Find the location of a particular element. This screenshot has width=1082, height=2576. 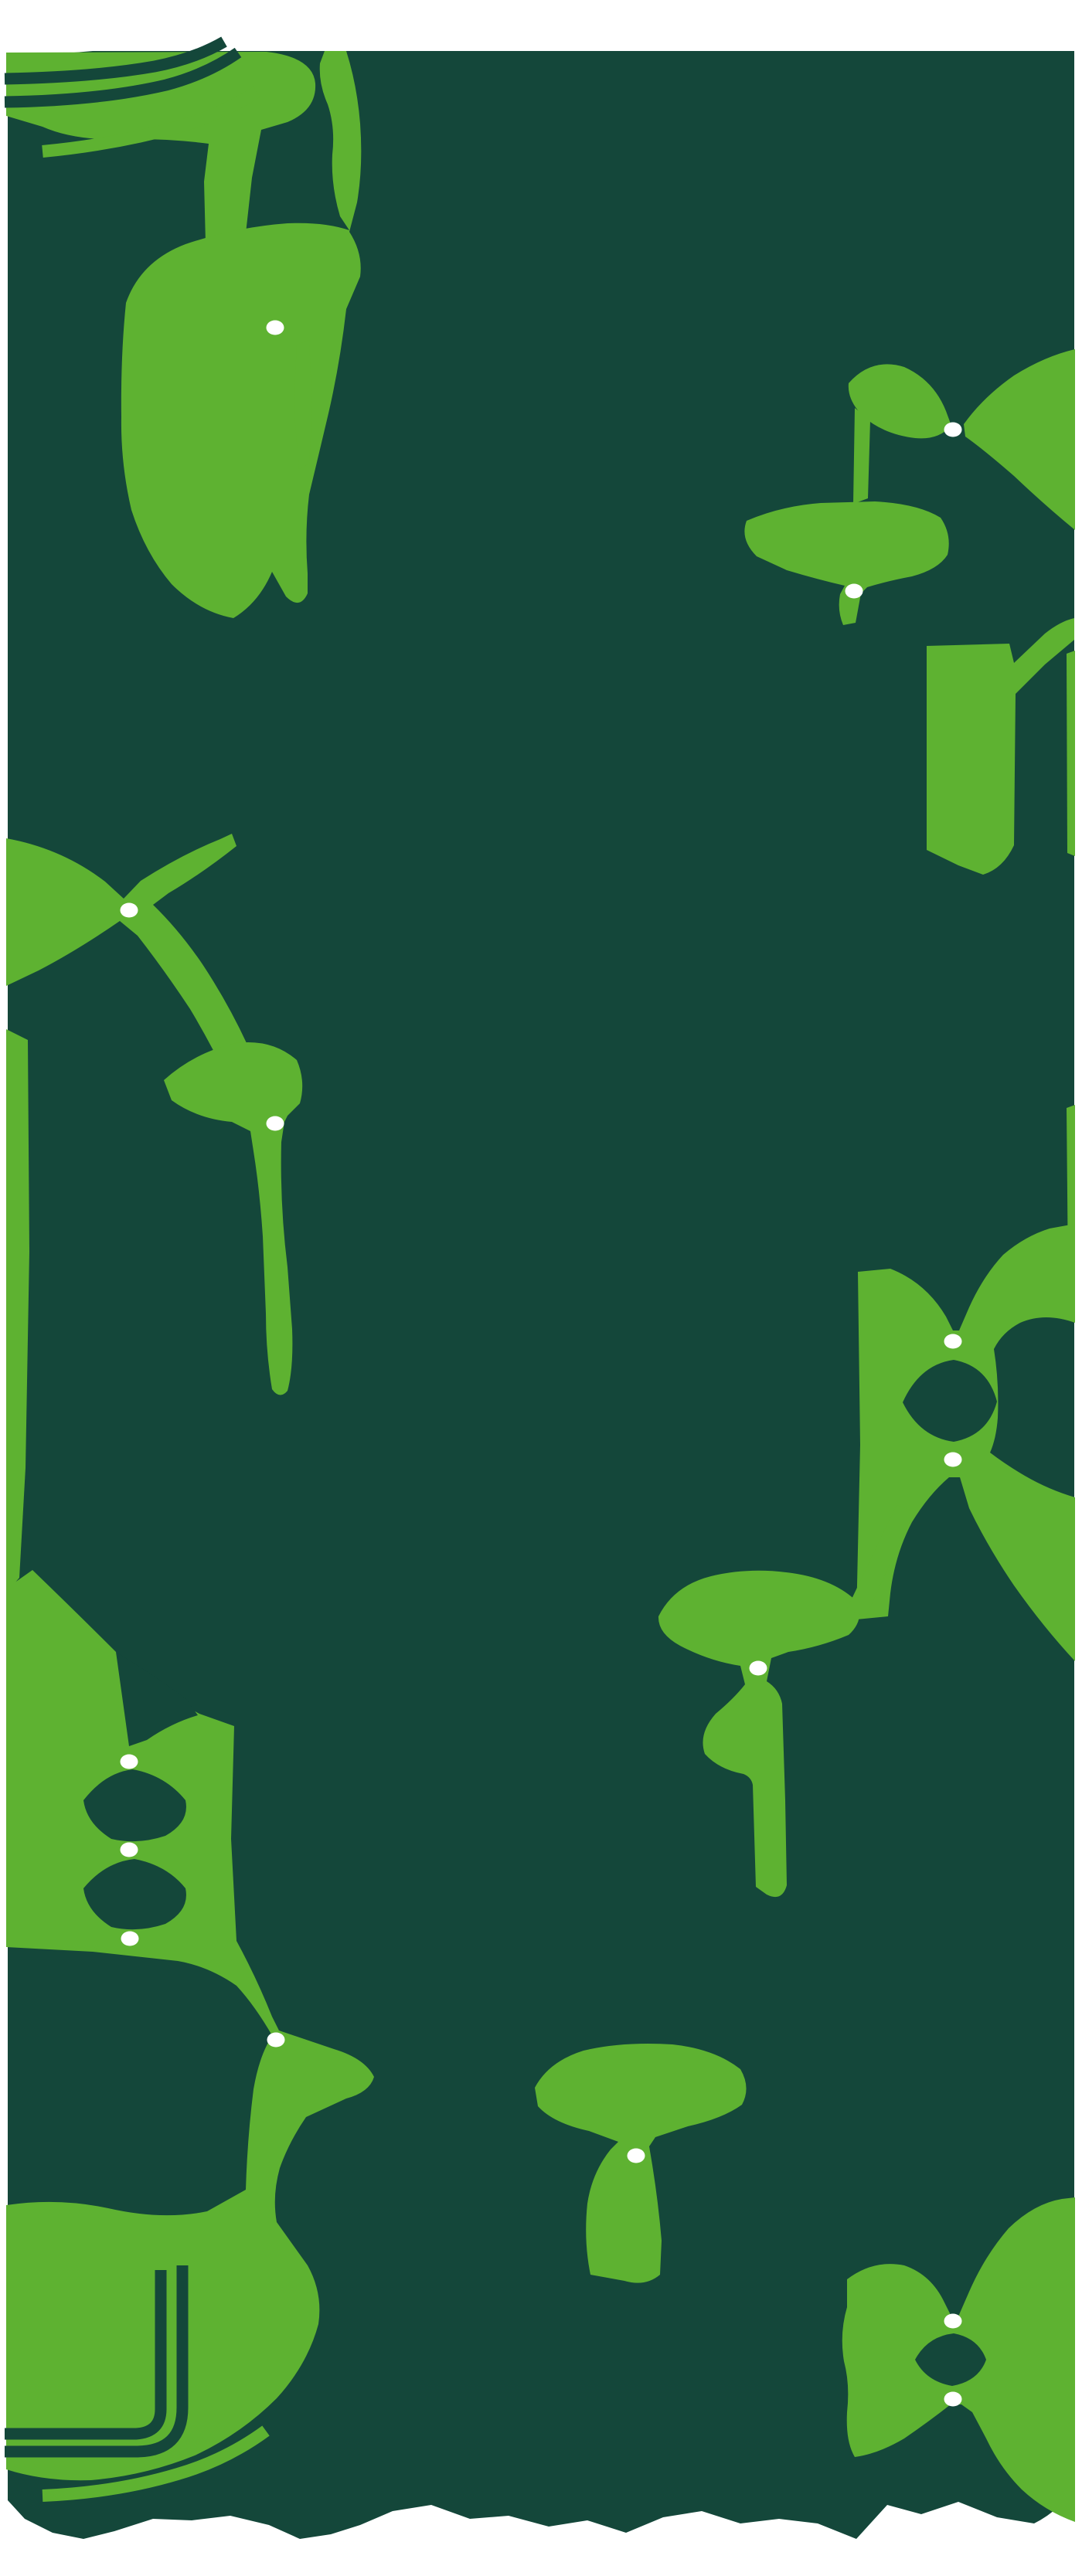

lens-southeast-icon is located at coordinates (951, 2359).